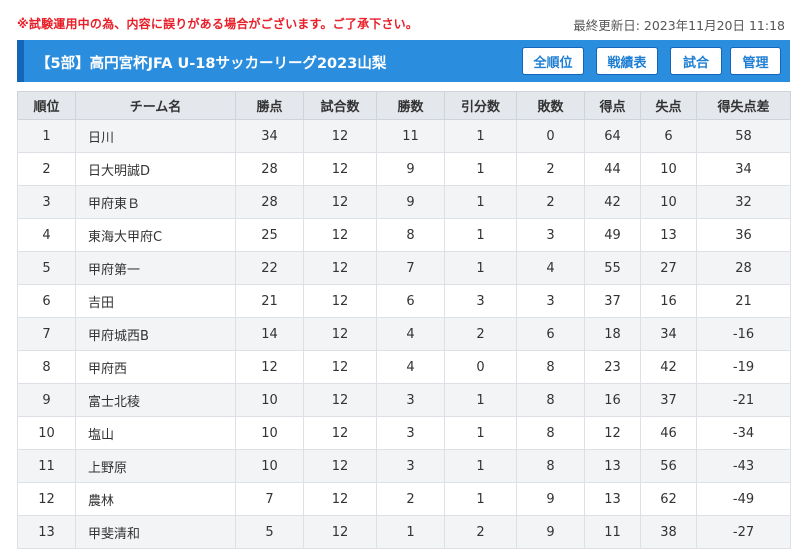  Describe the element at coordinates (410, 136) in the screenshot. I see `cell-wins: 11` at that location.